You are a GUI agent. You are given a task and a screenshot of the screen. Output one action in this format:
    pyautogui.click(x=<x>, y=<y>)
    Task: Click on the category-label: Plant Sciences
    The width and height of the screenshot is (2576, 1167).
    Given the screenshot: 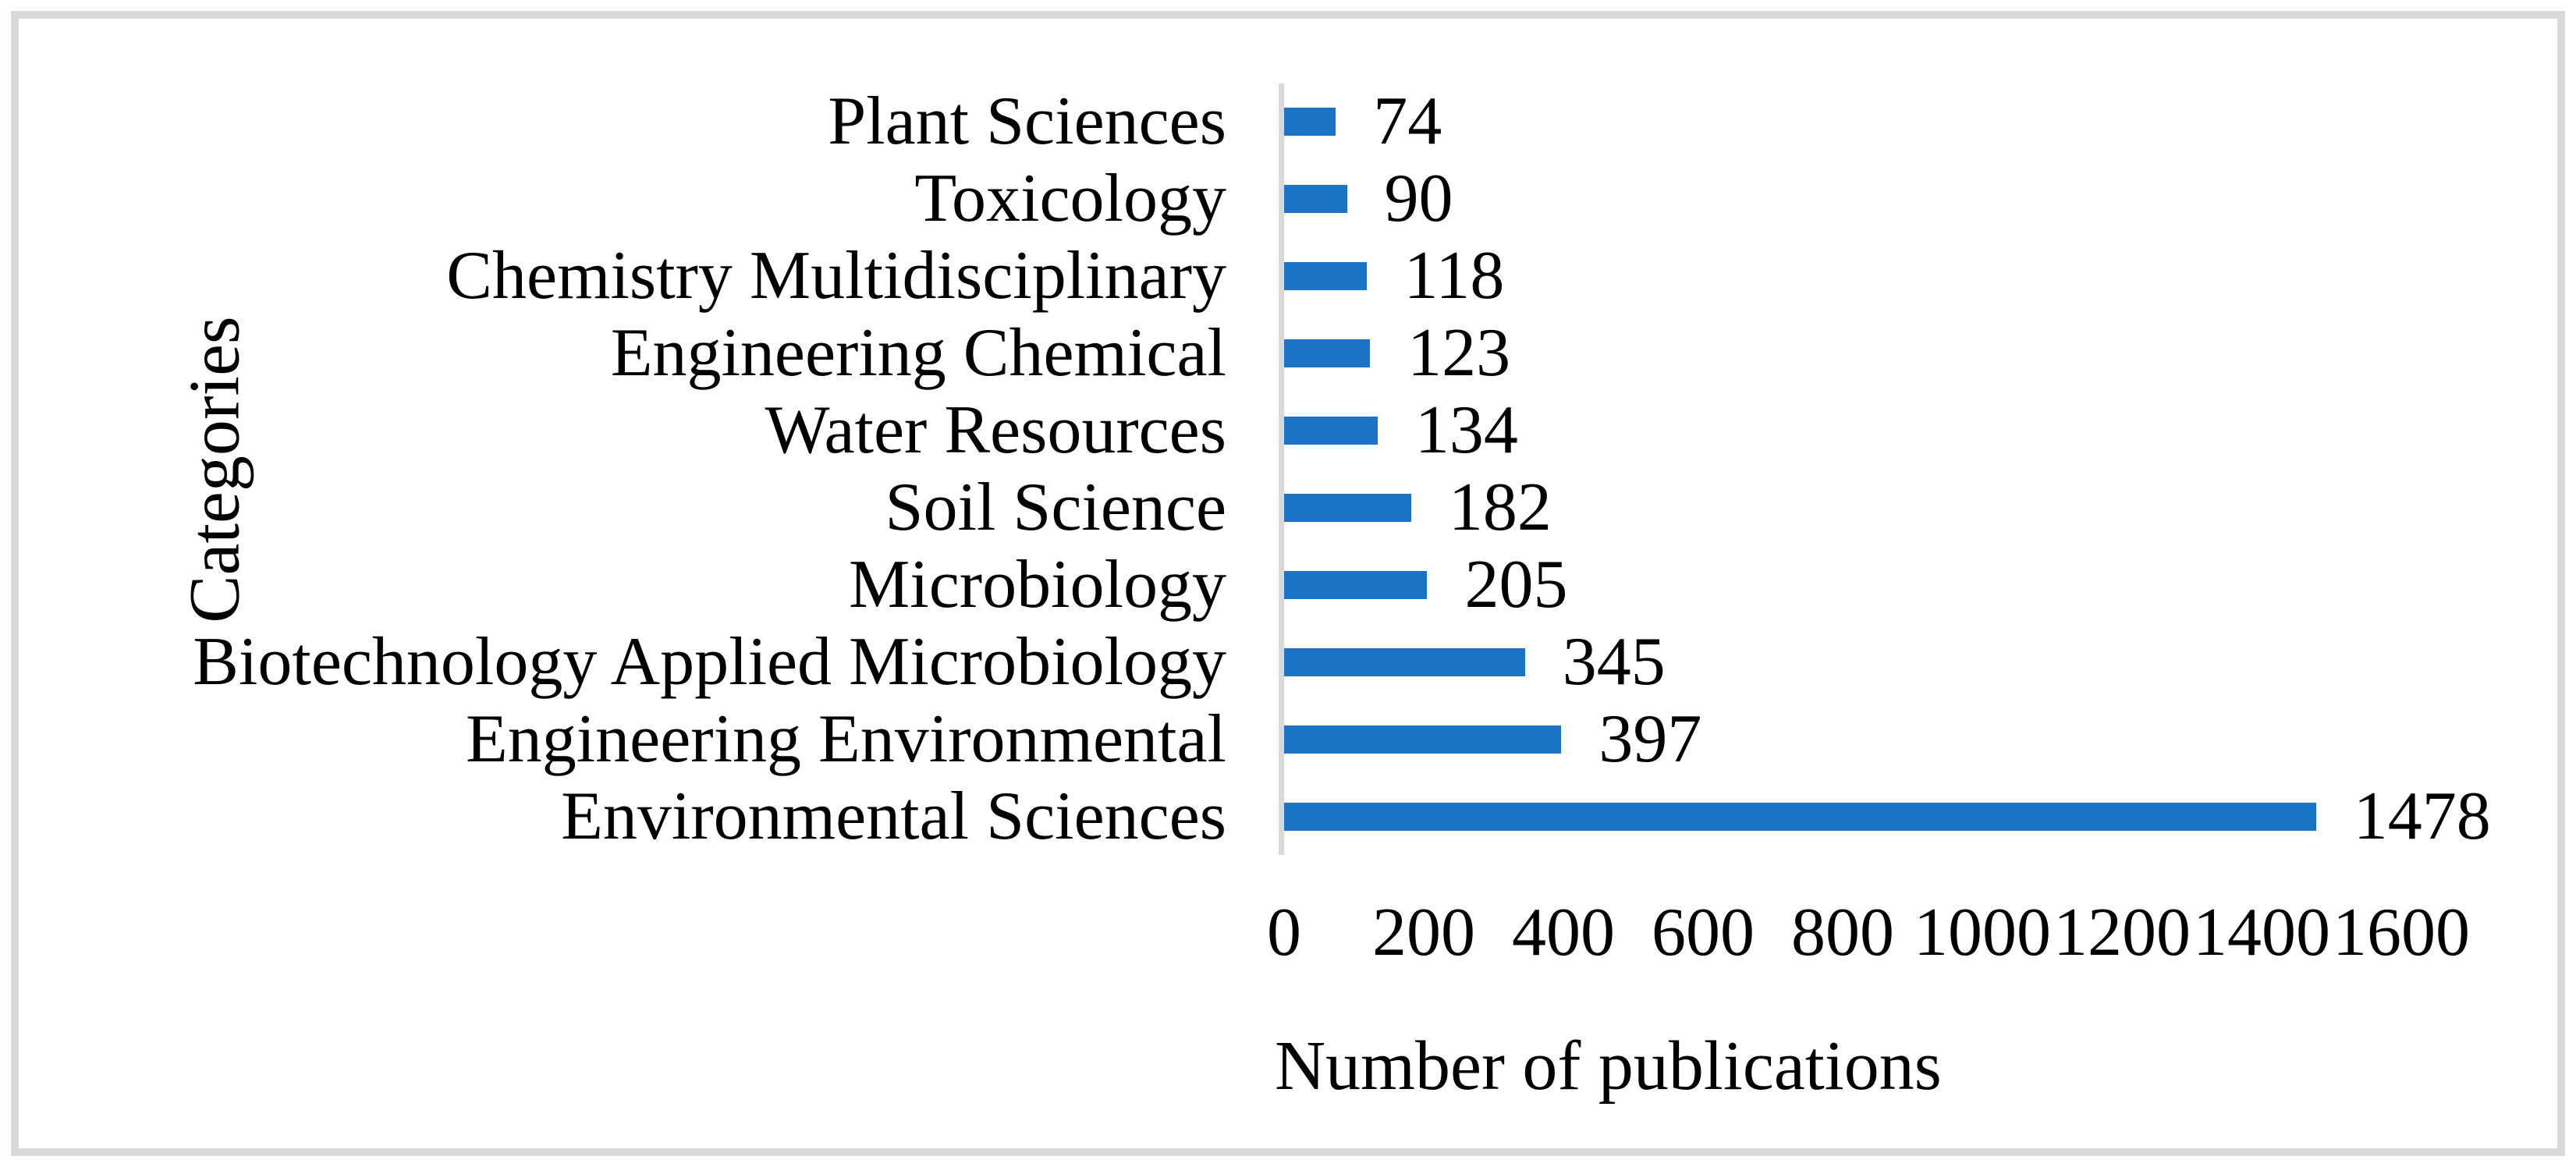 What is the action you would take?
    pyautogui.click(x=1027, y=122)
    